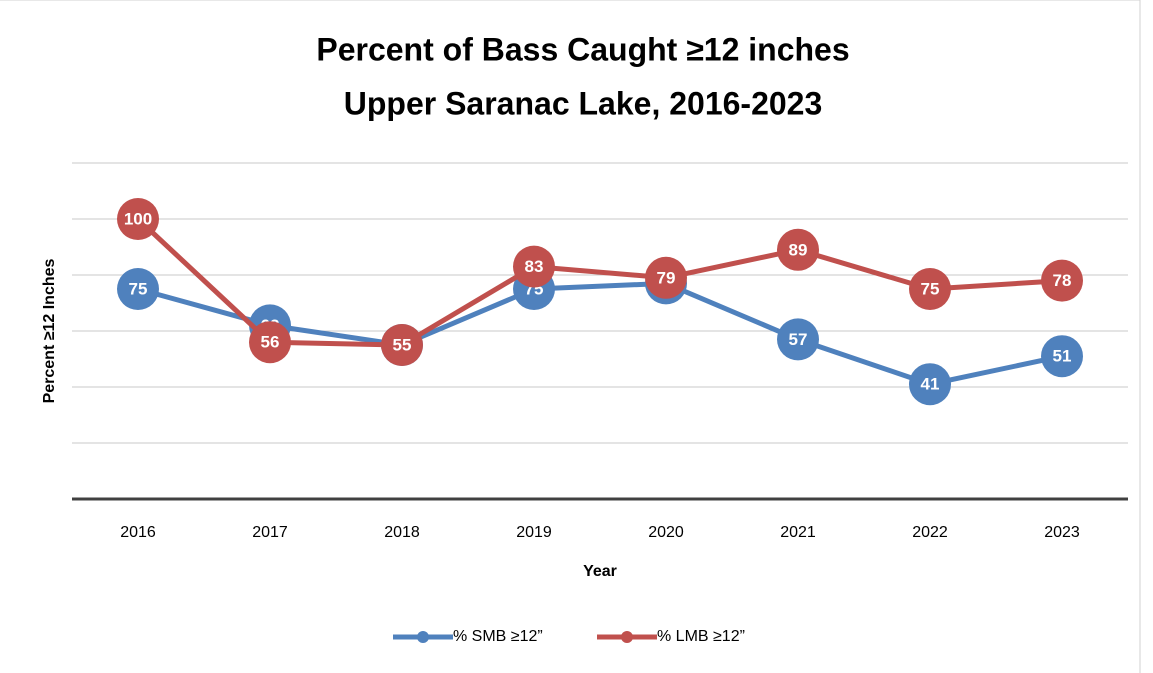 This screenshot has width=1153, height=673. Describe the element at coordinates (600, 333) in the screenshot. I see `series-line` at that location.